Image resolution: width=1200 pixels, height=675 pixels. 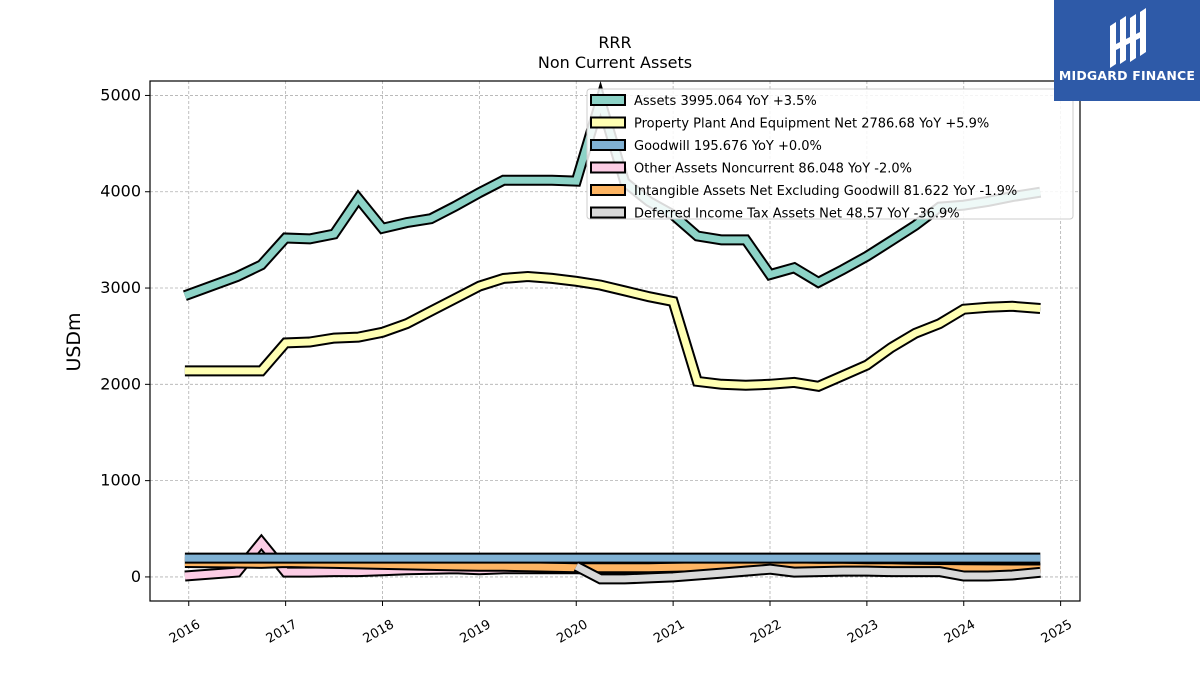 I want to click on x-tick-label: 2018, so click(x=379, y=632).